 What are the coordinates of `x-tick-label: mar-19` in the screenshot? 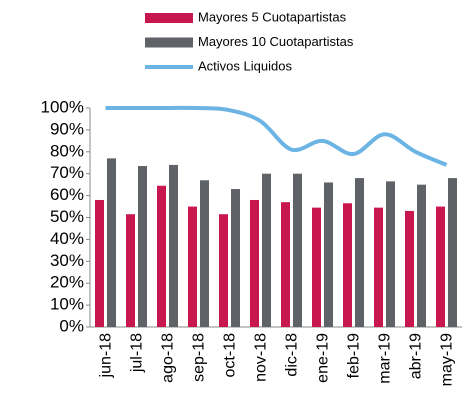 It's located at (385, 358).